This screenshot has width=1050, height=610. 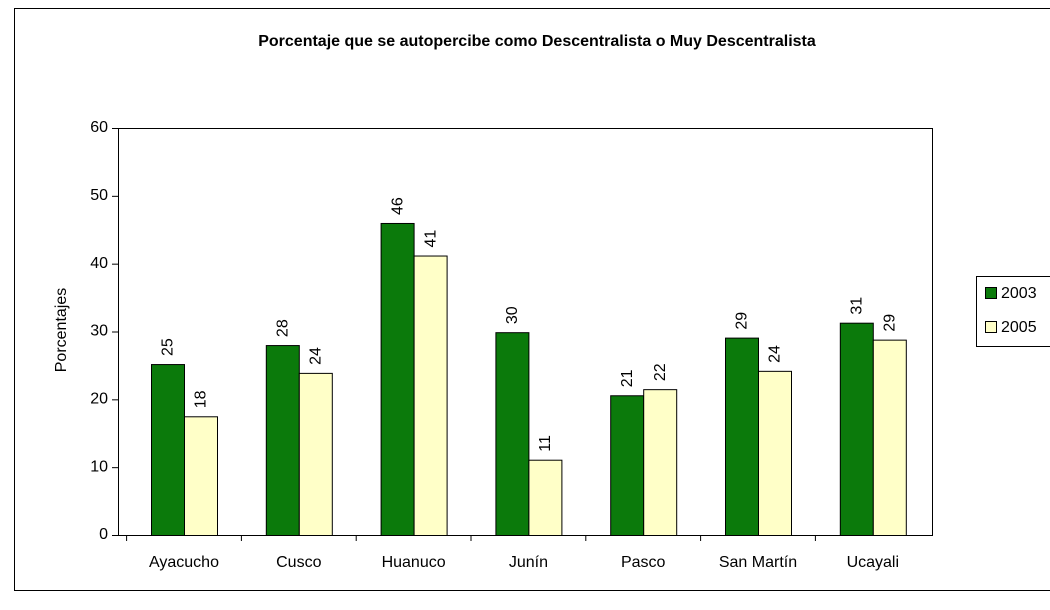 I want to click on y-tick-label: 60, so click(x=99, y=127).